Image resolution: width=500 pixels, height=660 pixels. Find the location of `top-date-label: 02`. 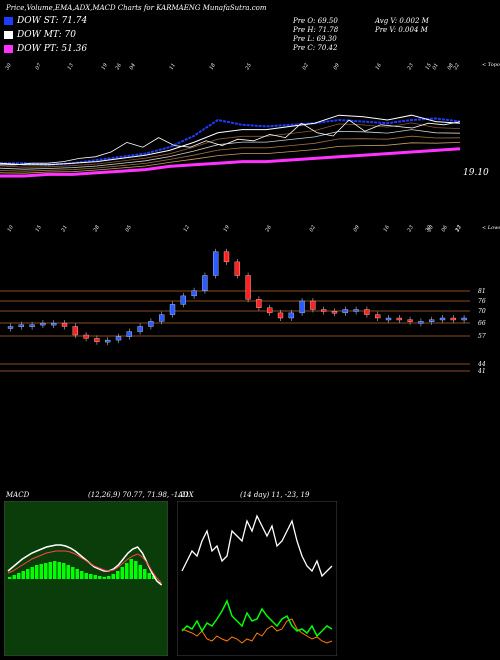

top-date-label: 02 is located at coordinates (306, 66).